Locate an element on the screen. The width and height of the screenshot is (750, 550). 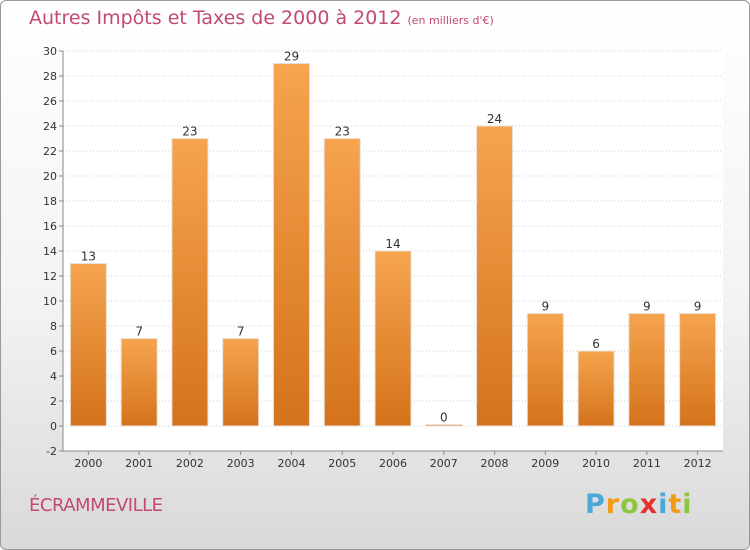
x-tick-label-2010: 2010 is located at coordinates (596, 463).